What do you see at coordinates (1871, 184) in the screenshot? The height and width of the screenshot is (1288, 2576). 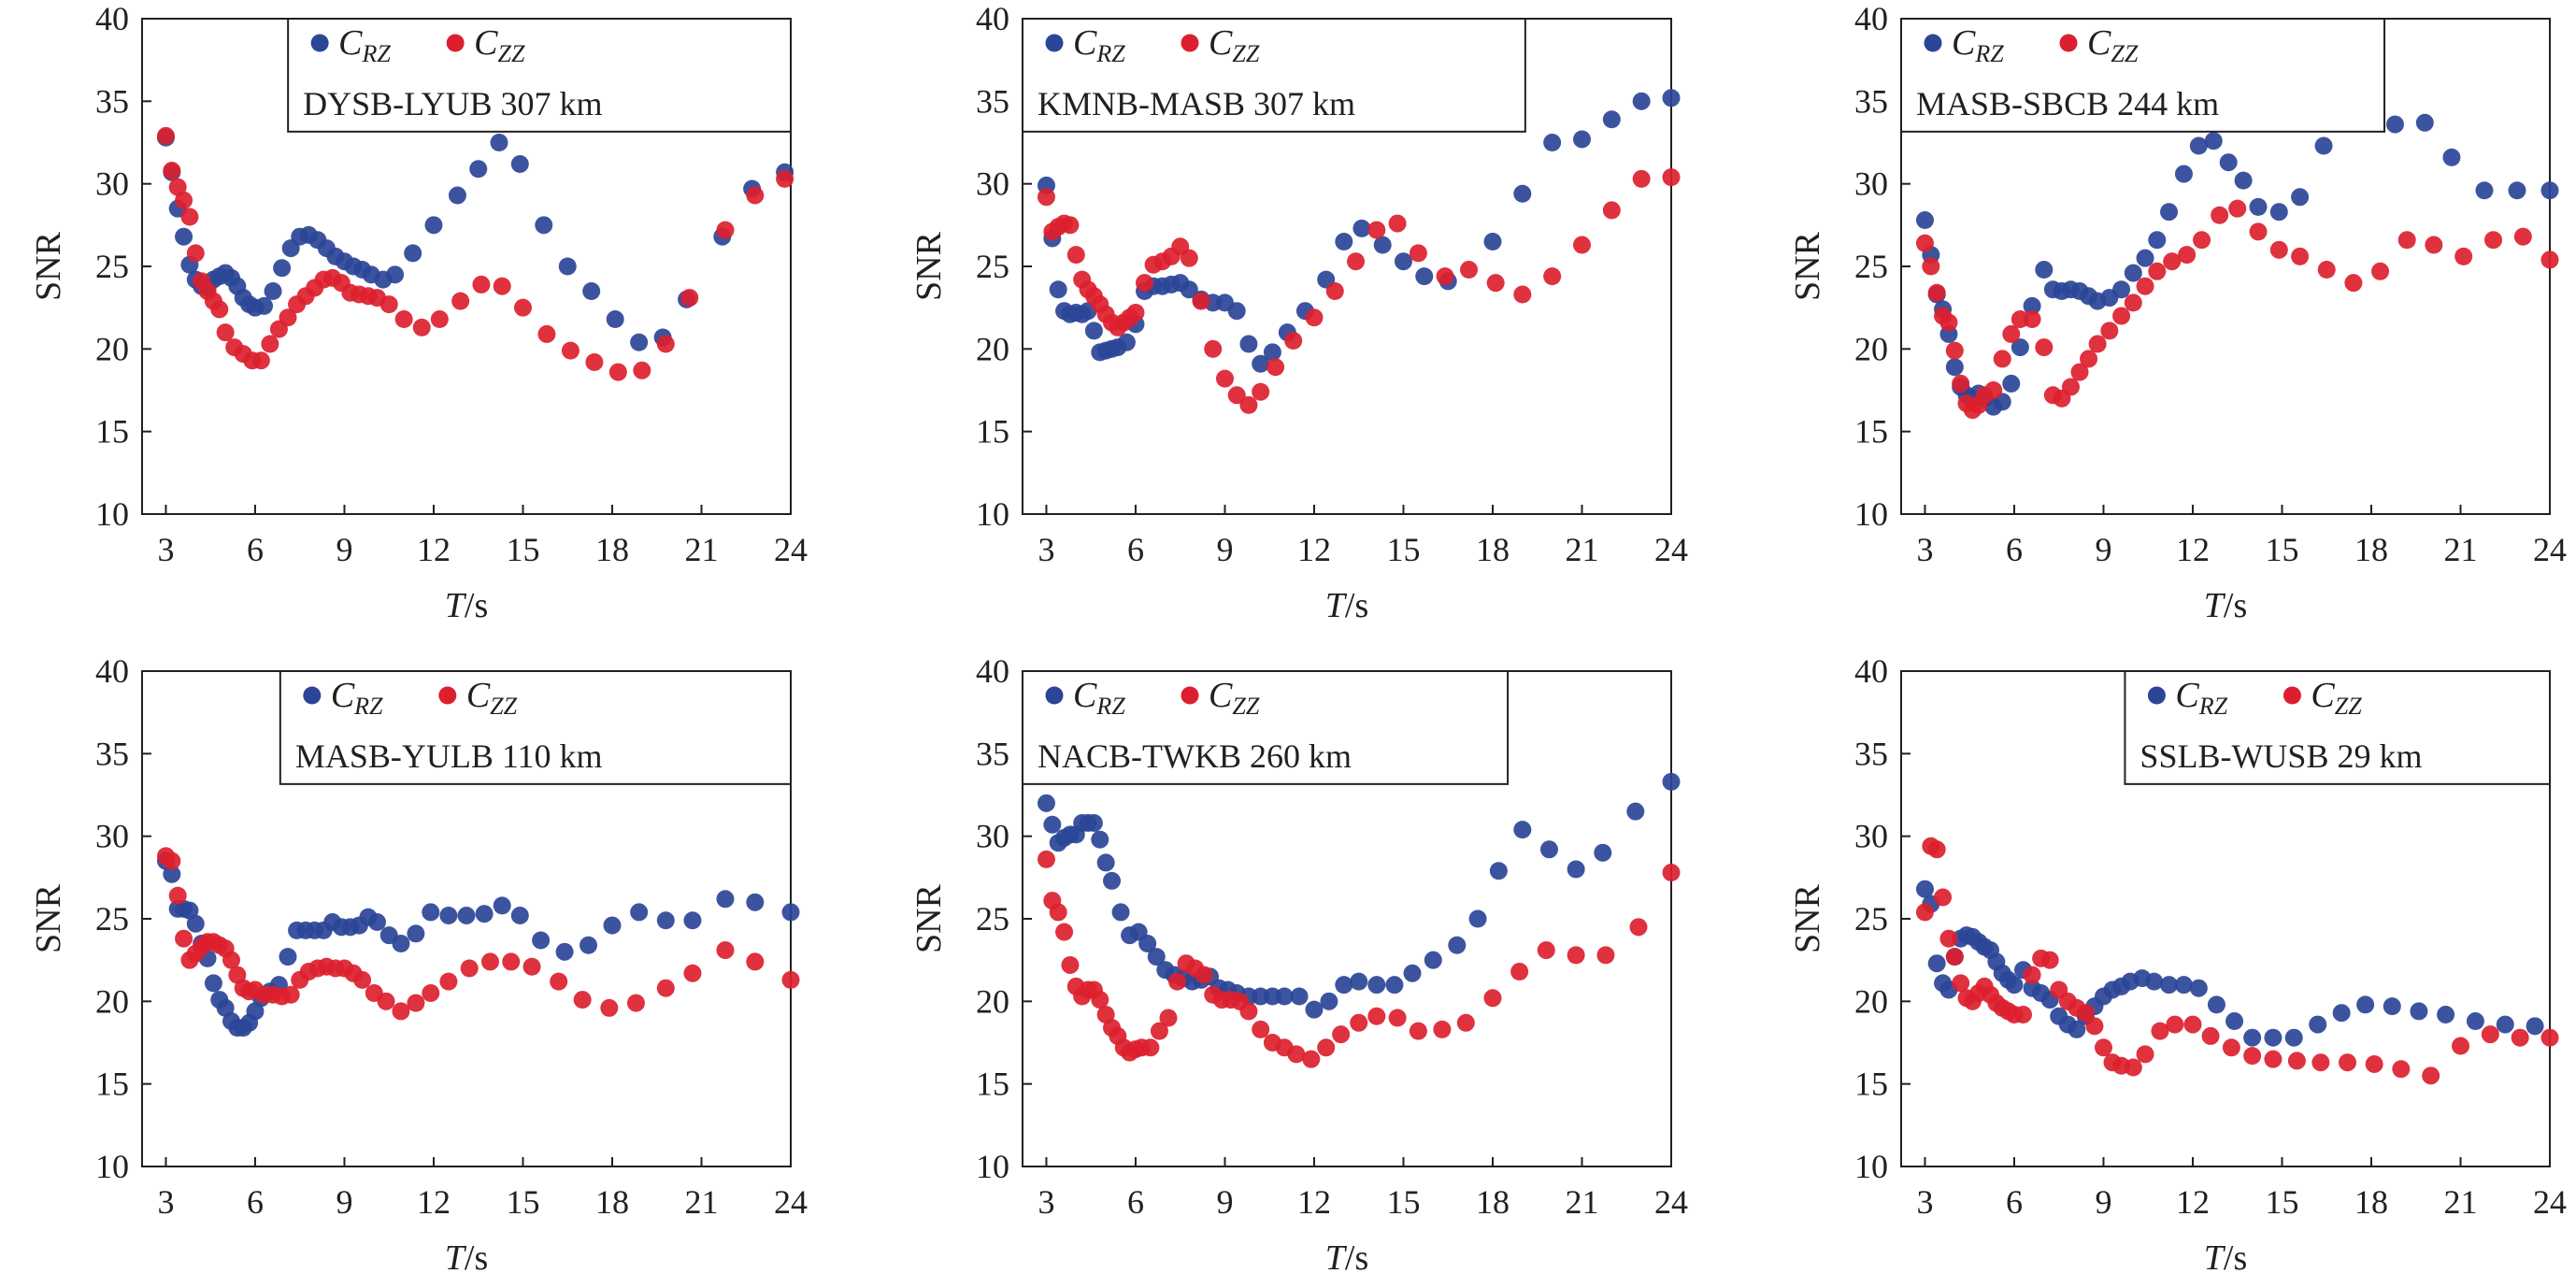 I see `y-tick-label: 30` at bounding box center [1871, 184].